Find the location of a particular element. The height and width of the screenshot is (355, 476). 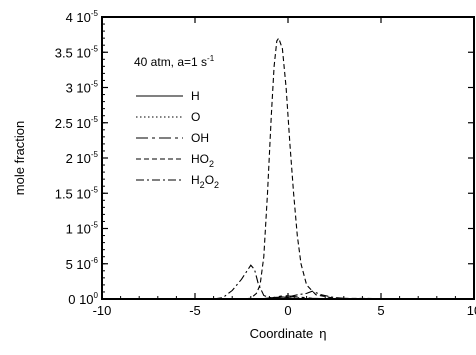

legend-label-o: O is located at coordinates (195, 117).